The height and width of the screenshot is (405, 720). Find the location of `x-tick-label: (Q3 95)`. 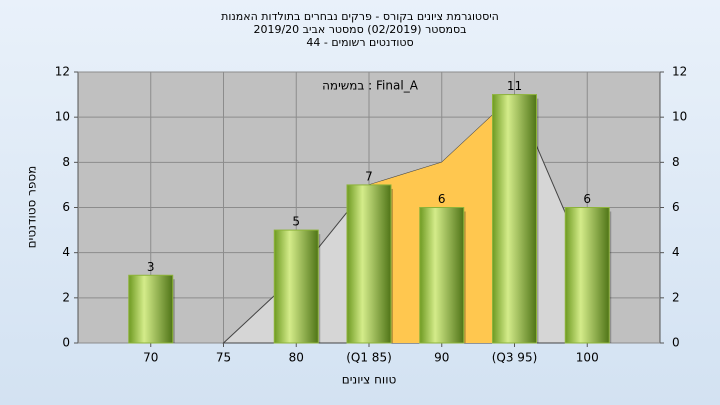

x-tick-label: (Q3 95) is located at coordinates (515, 358).